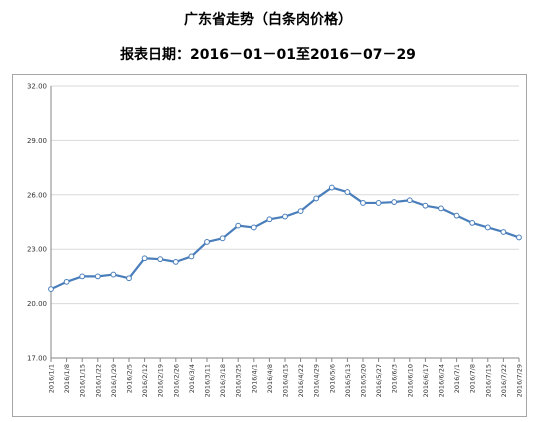 The width and height of the screenshot is (536, 422). What do you see at coordinates (37, 304) in the screenshot?
I see `y-tick-label: 20.00` at bounding box center [37, 304].